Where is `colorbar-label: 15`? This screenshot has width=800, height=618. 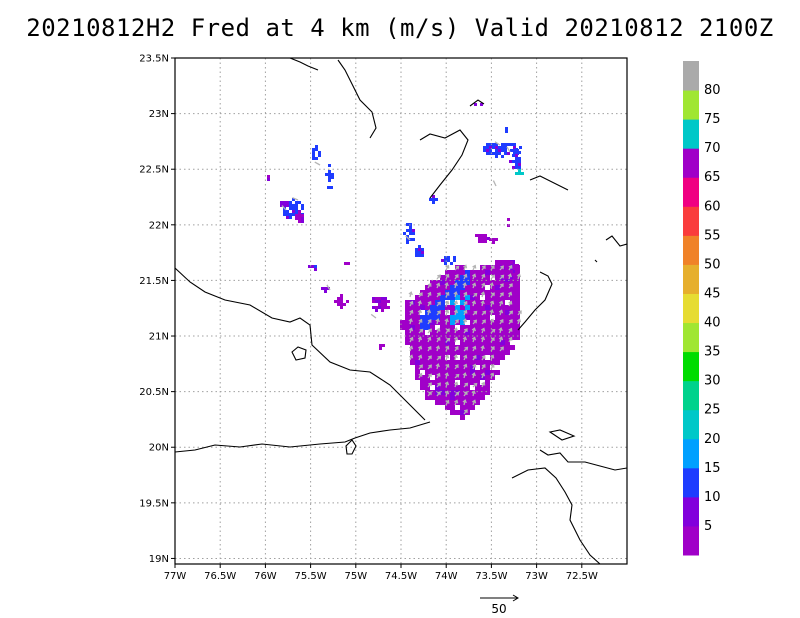
colorbar-label: 15 is located at coordinates (712, 468).